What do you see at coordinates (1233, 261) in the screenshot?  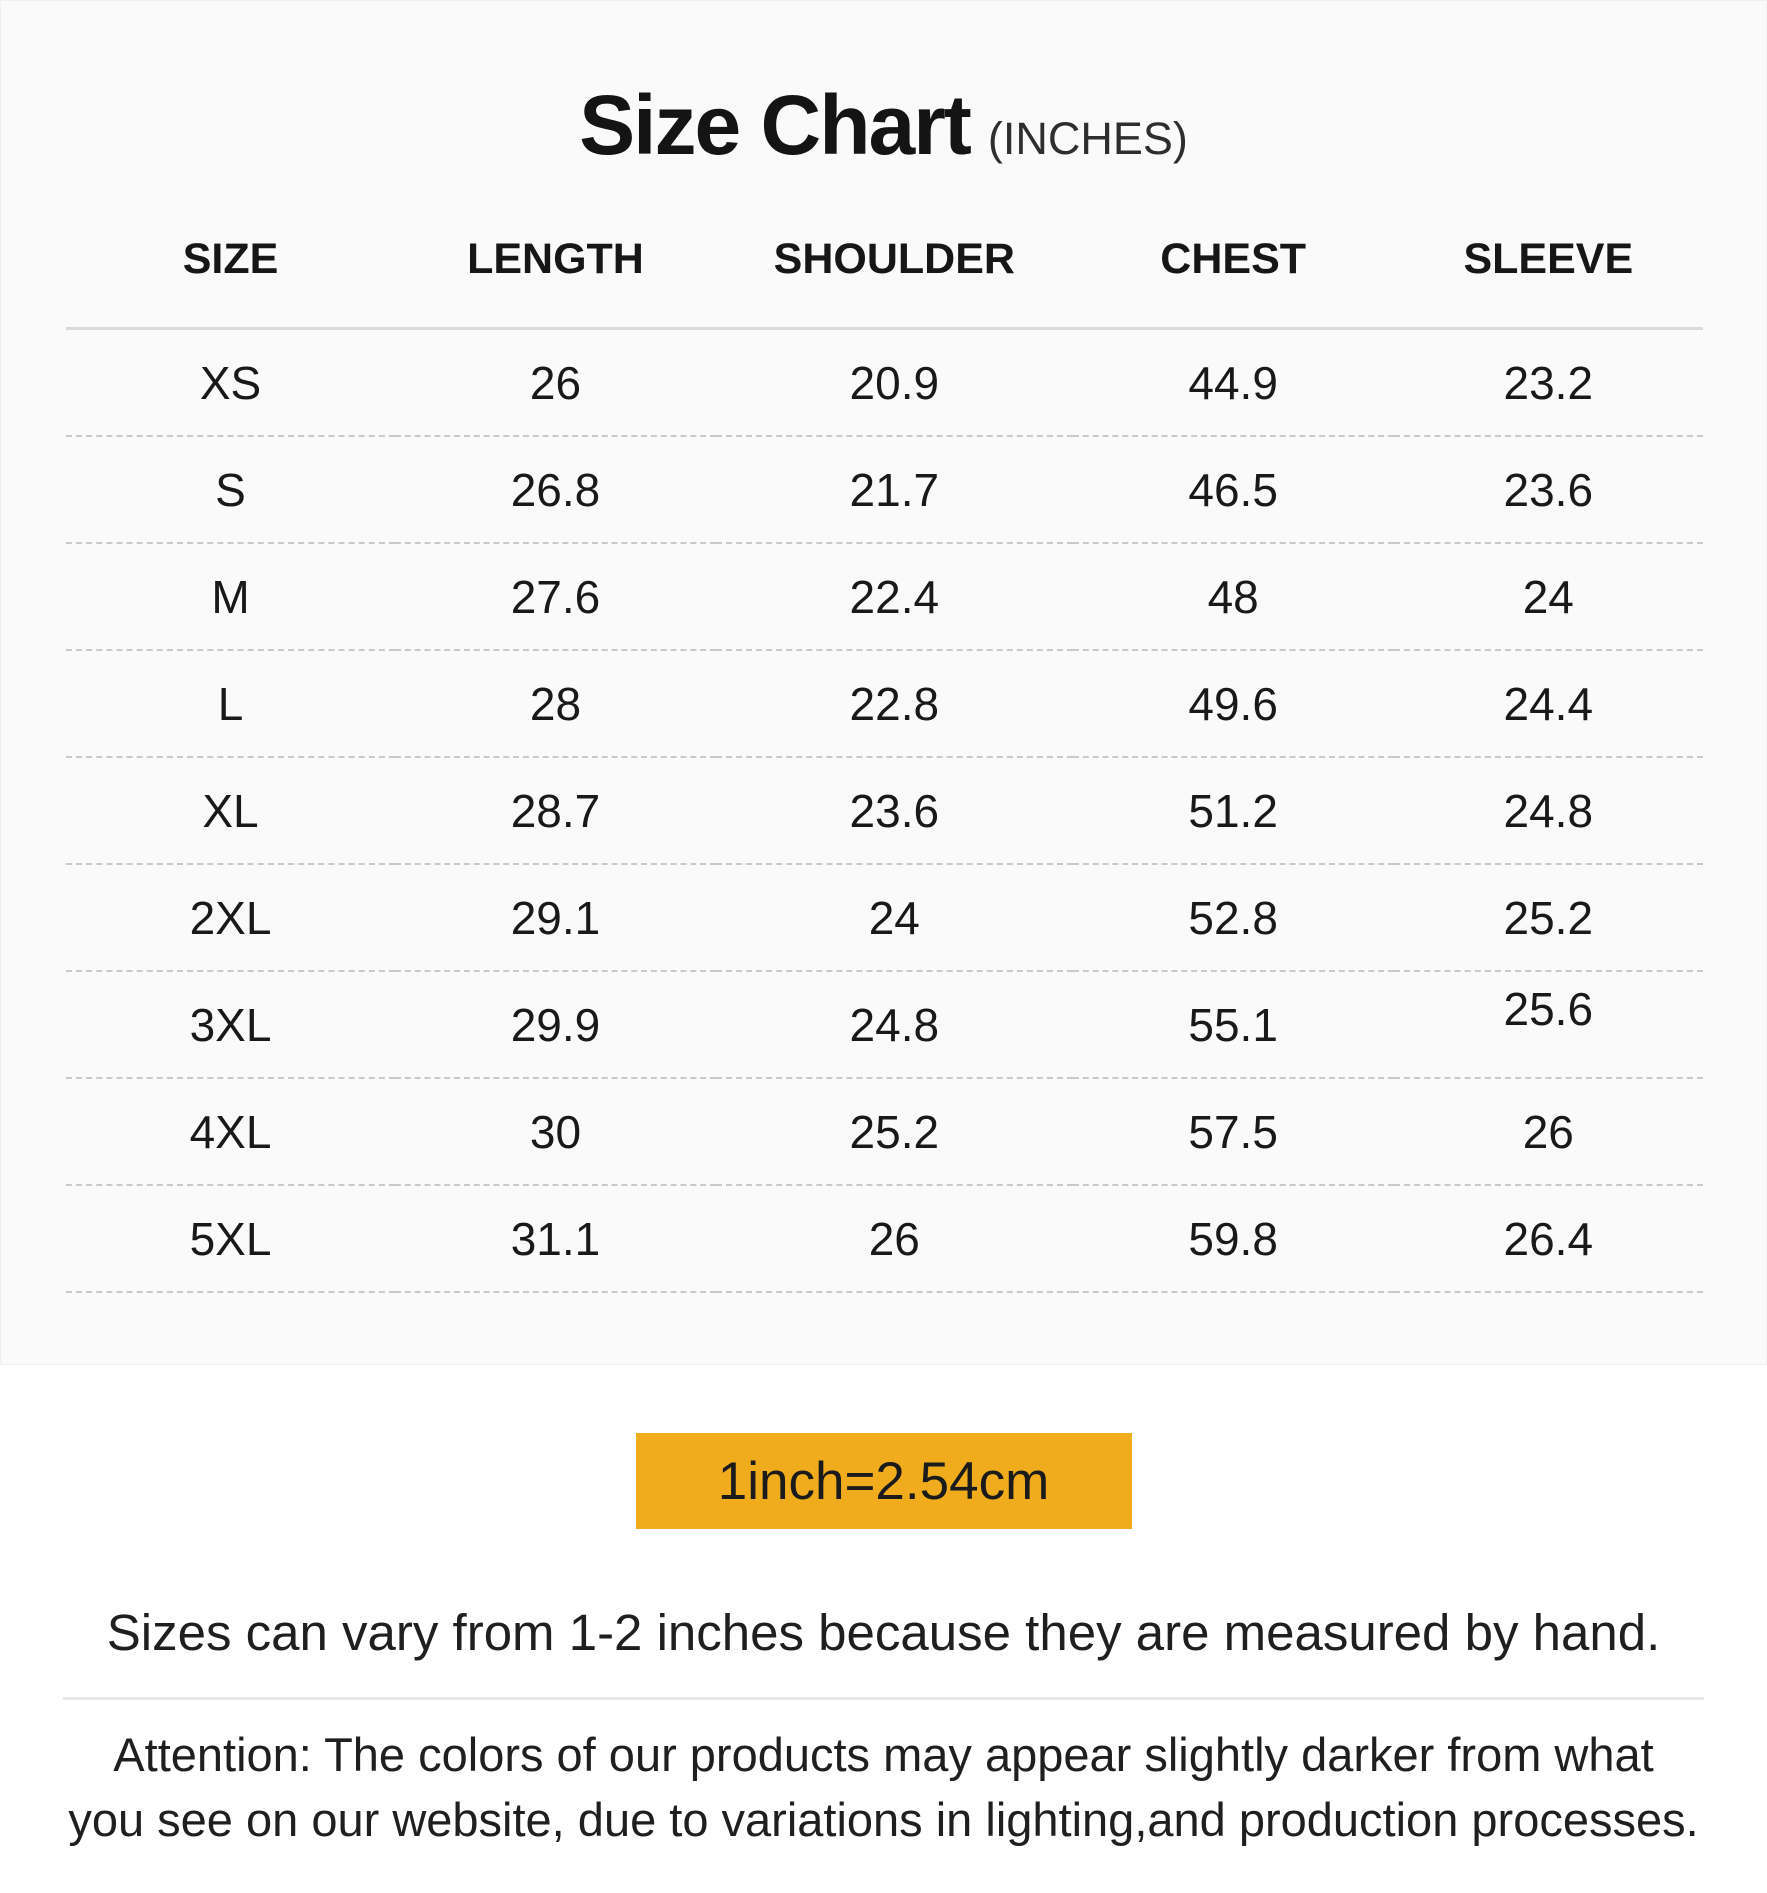 I see `column-header-chest: CHEST` at bounding box center [1233, 261].